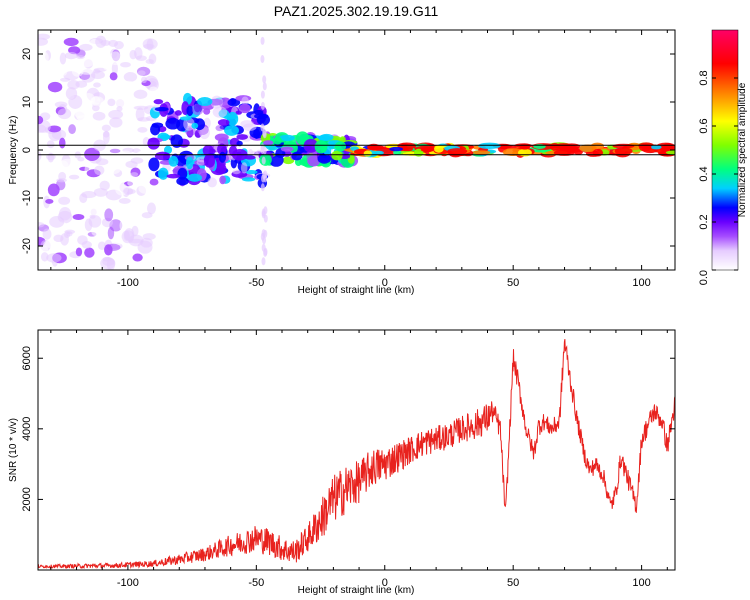  What do you see at coordinates (128, 283) in the screenshot?
I see `spectrogram-x-tick-label: -100` at bounding box center [128, 283].